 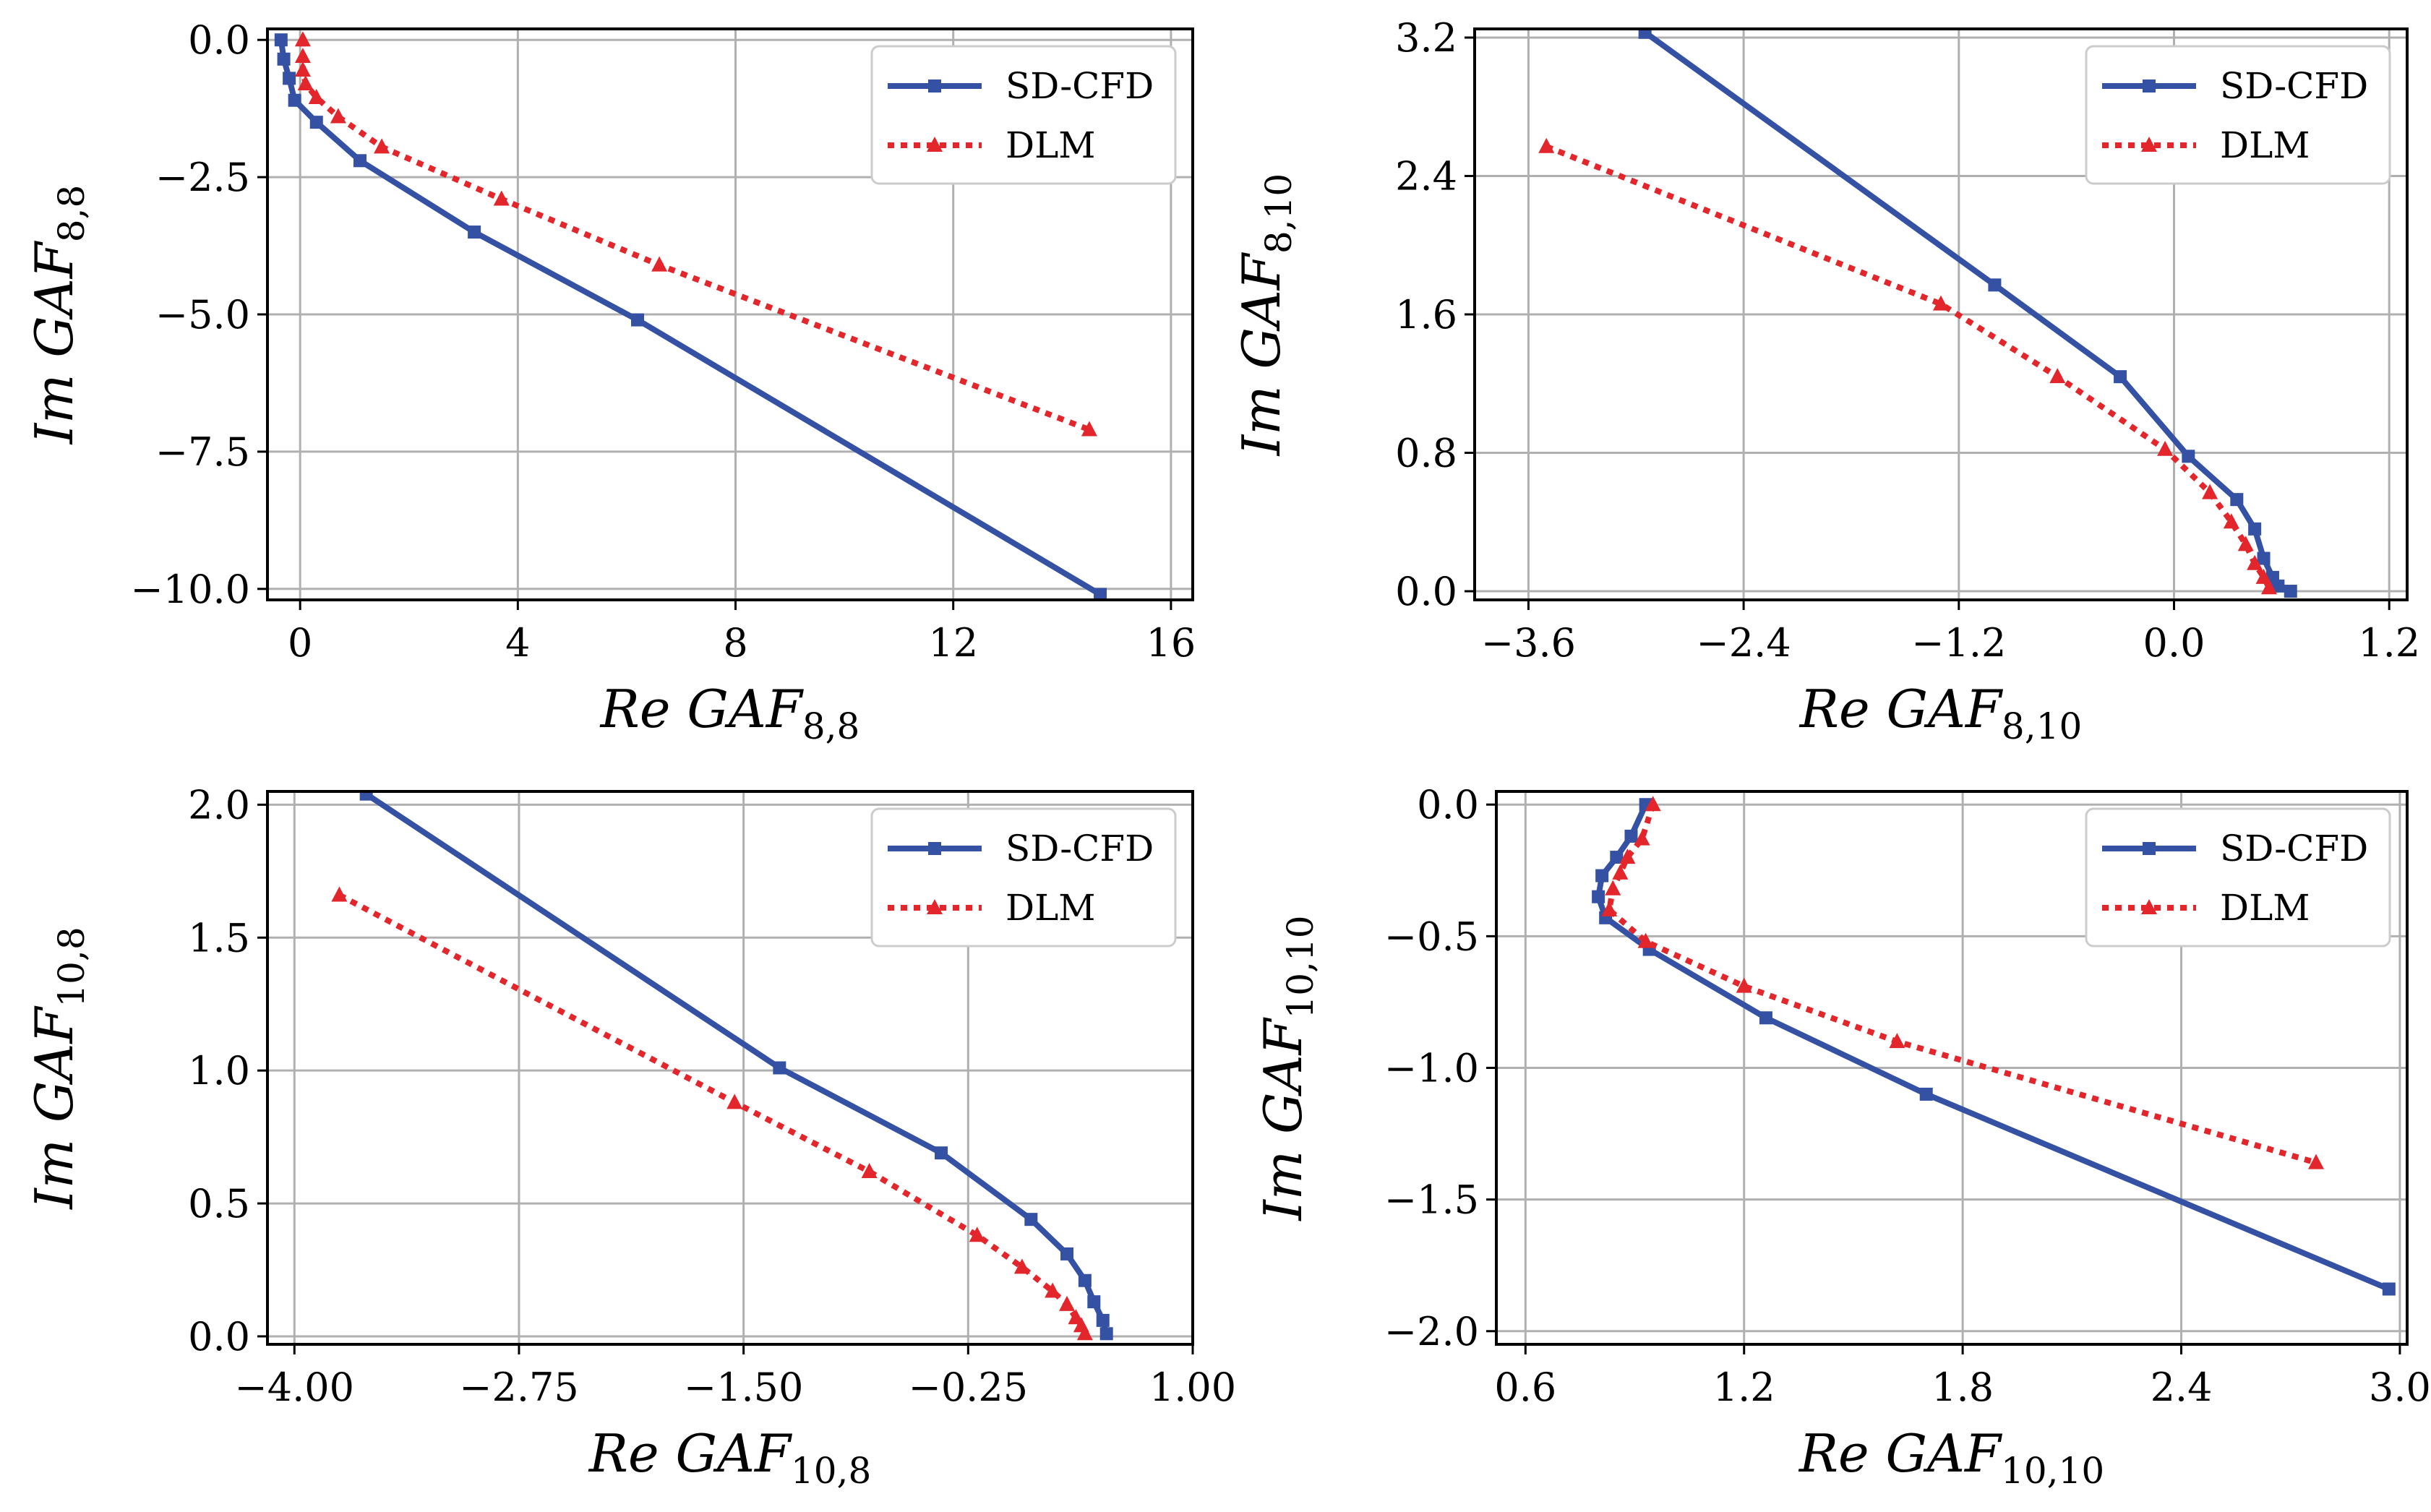 I want to click on x-tick-label: 2.4, so click(x=2182, y=1387).